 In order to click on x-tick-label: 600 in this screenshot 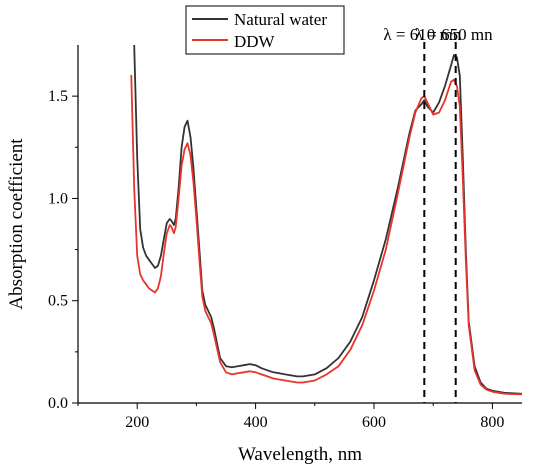, I will do `click(374, 422)`.